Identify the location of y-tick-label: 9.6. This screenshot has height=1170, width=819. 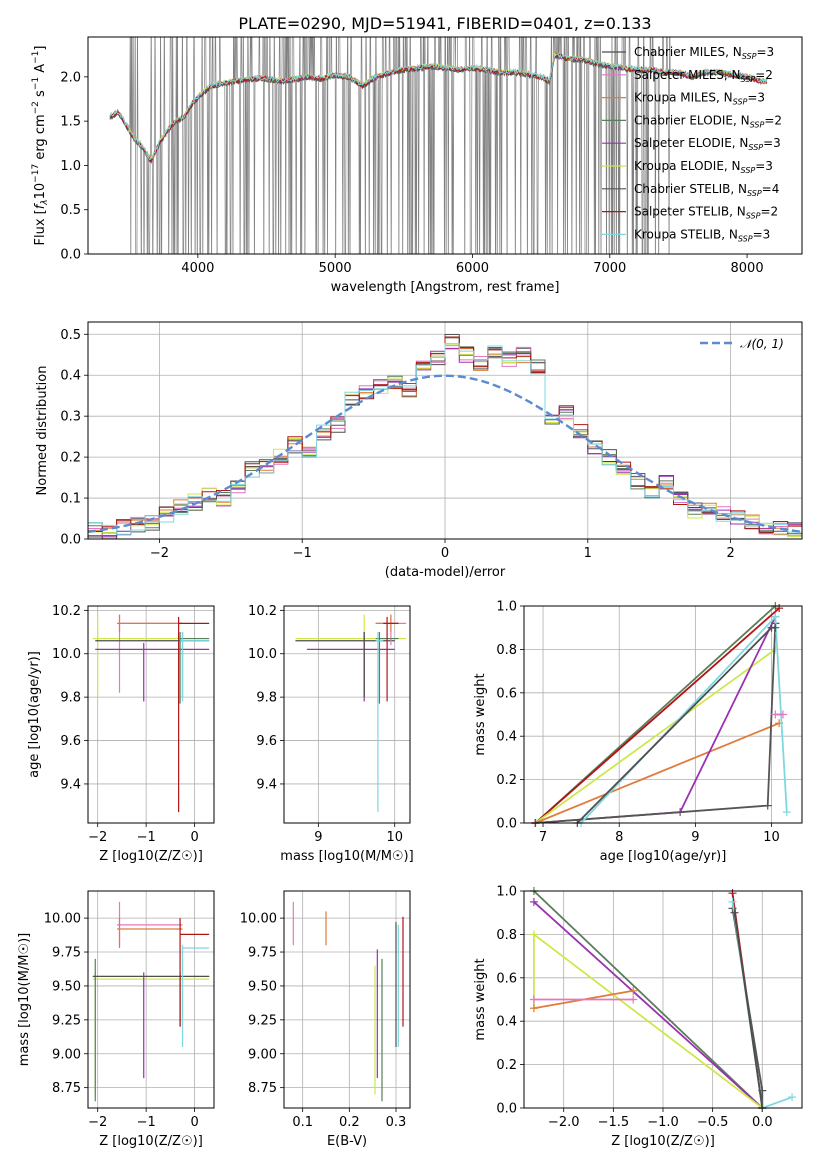
(70, 741).